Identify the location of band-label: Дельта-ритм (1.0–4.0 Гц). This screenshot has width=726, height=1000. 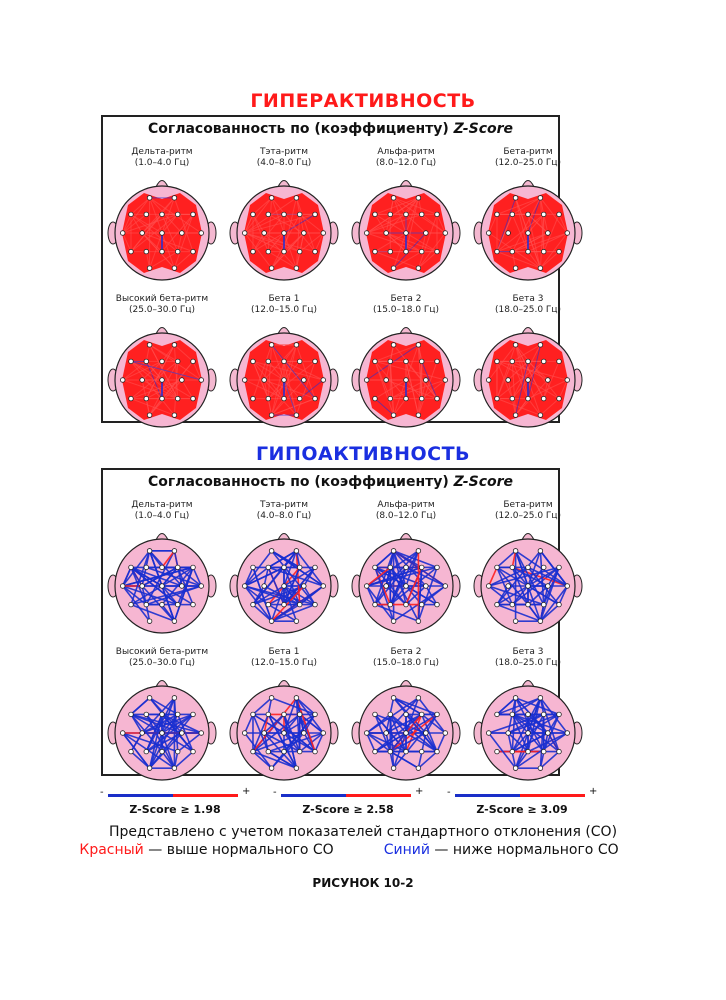
(162, 511).